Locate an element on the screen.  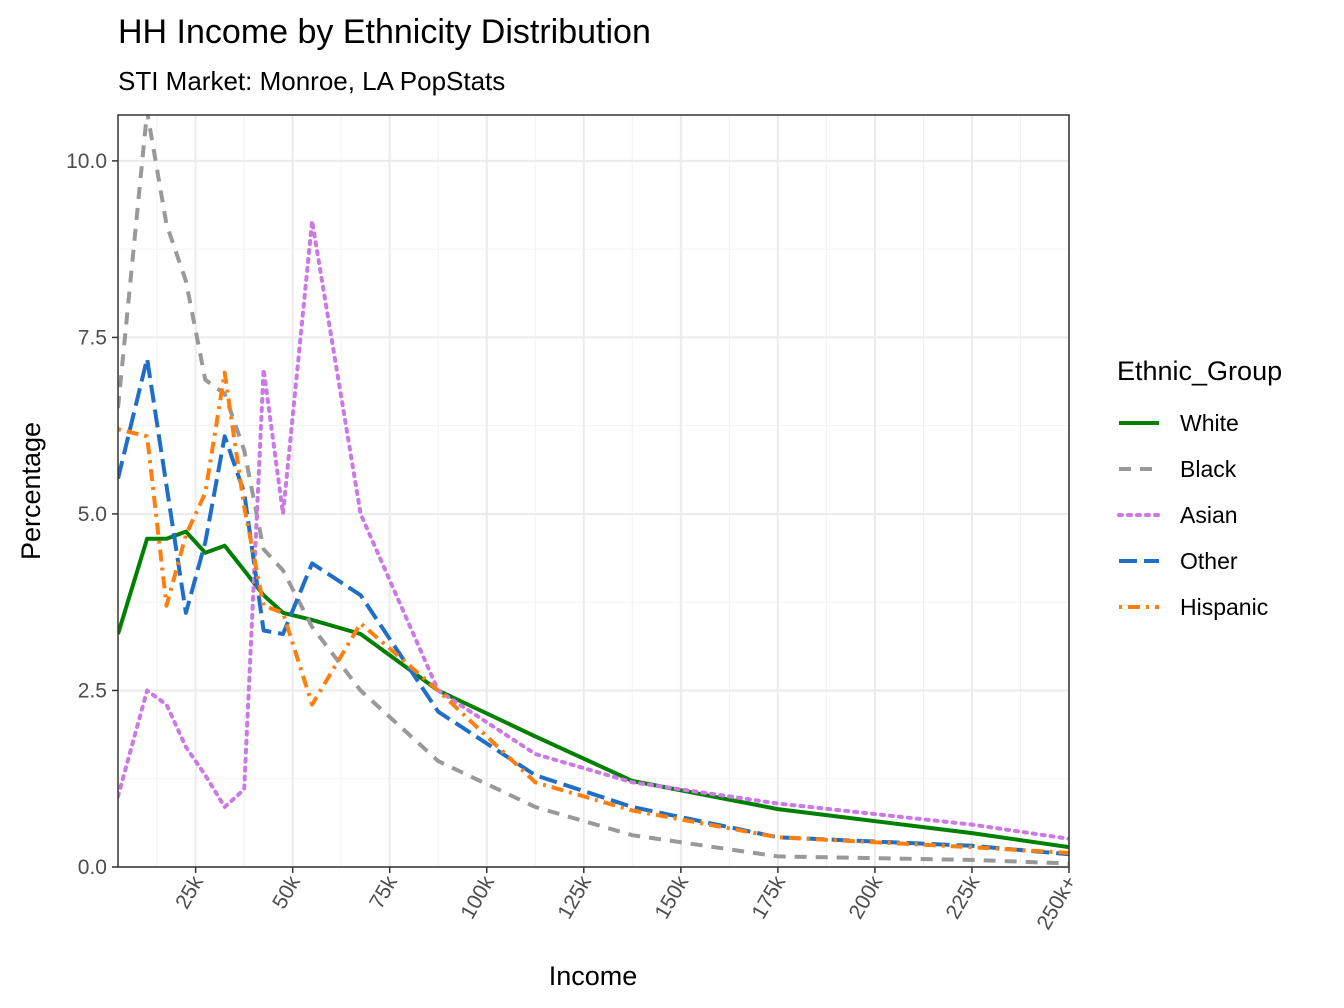
x-tick-label: 200k is located at coordinates (866, 897).